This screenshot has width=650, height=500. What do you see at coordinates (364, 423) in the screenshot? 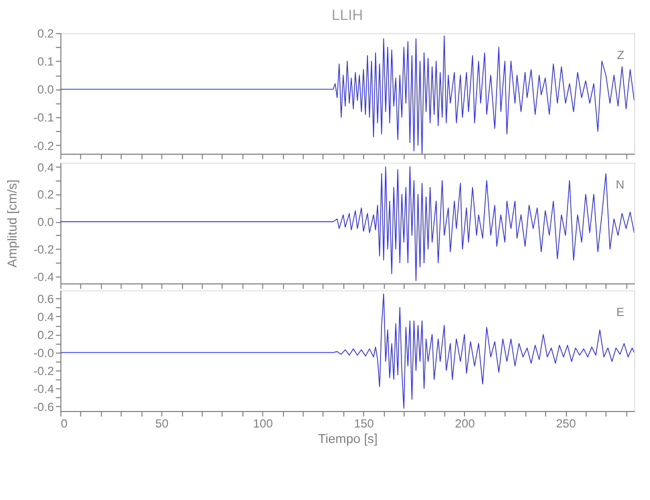
I see `x-tick-label: 150` at bounding box center [364, 423].